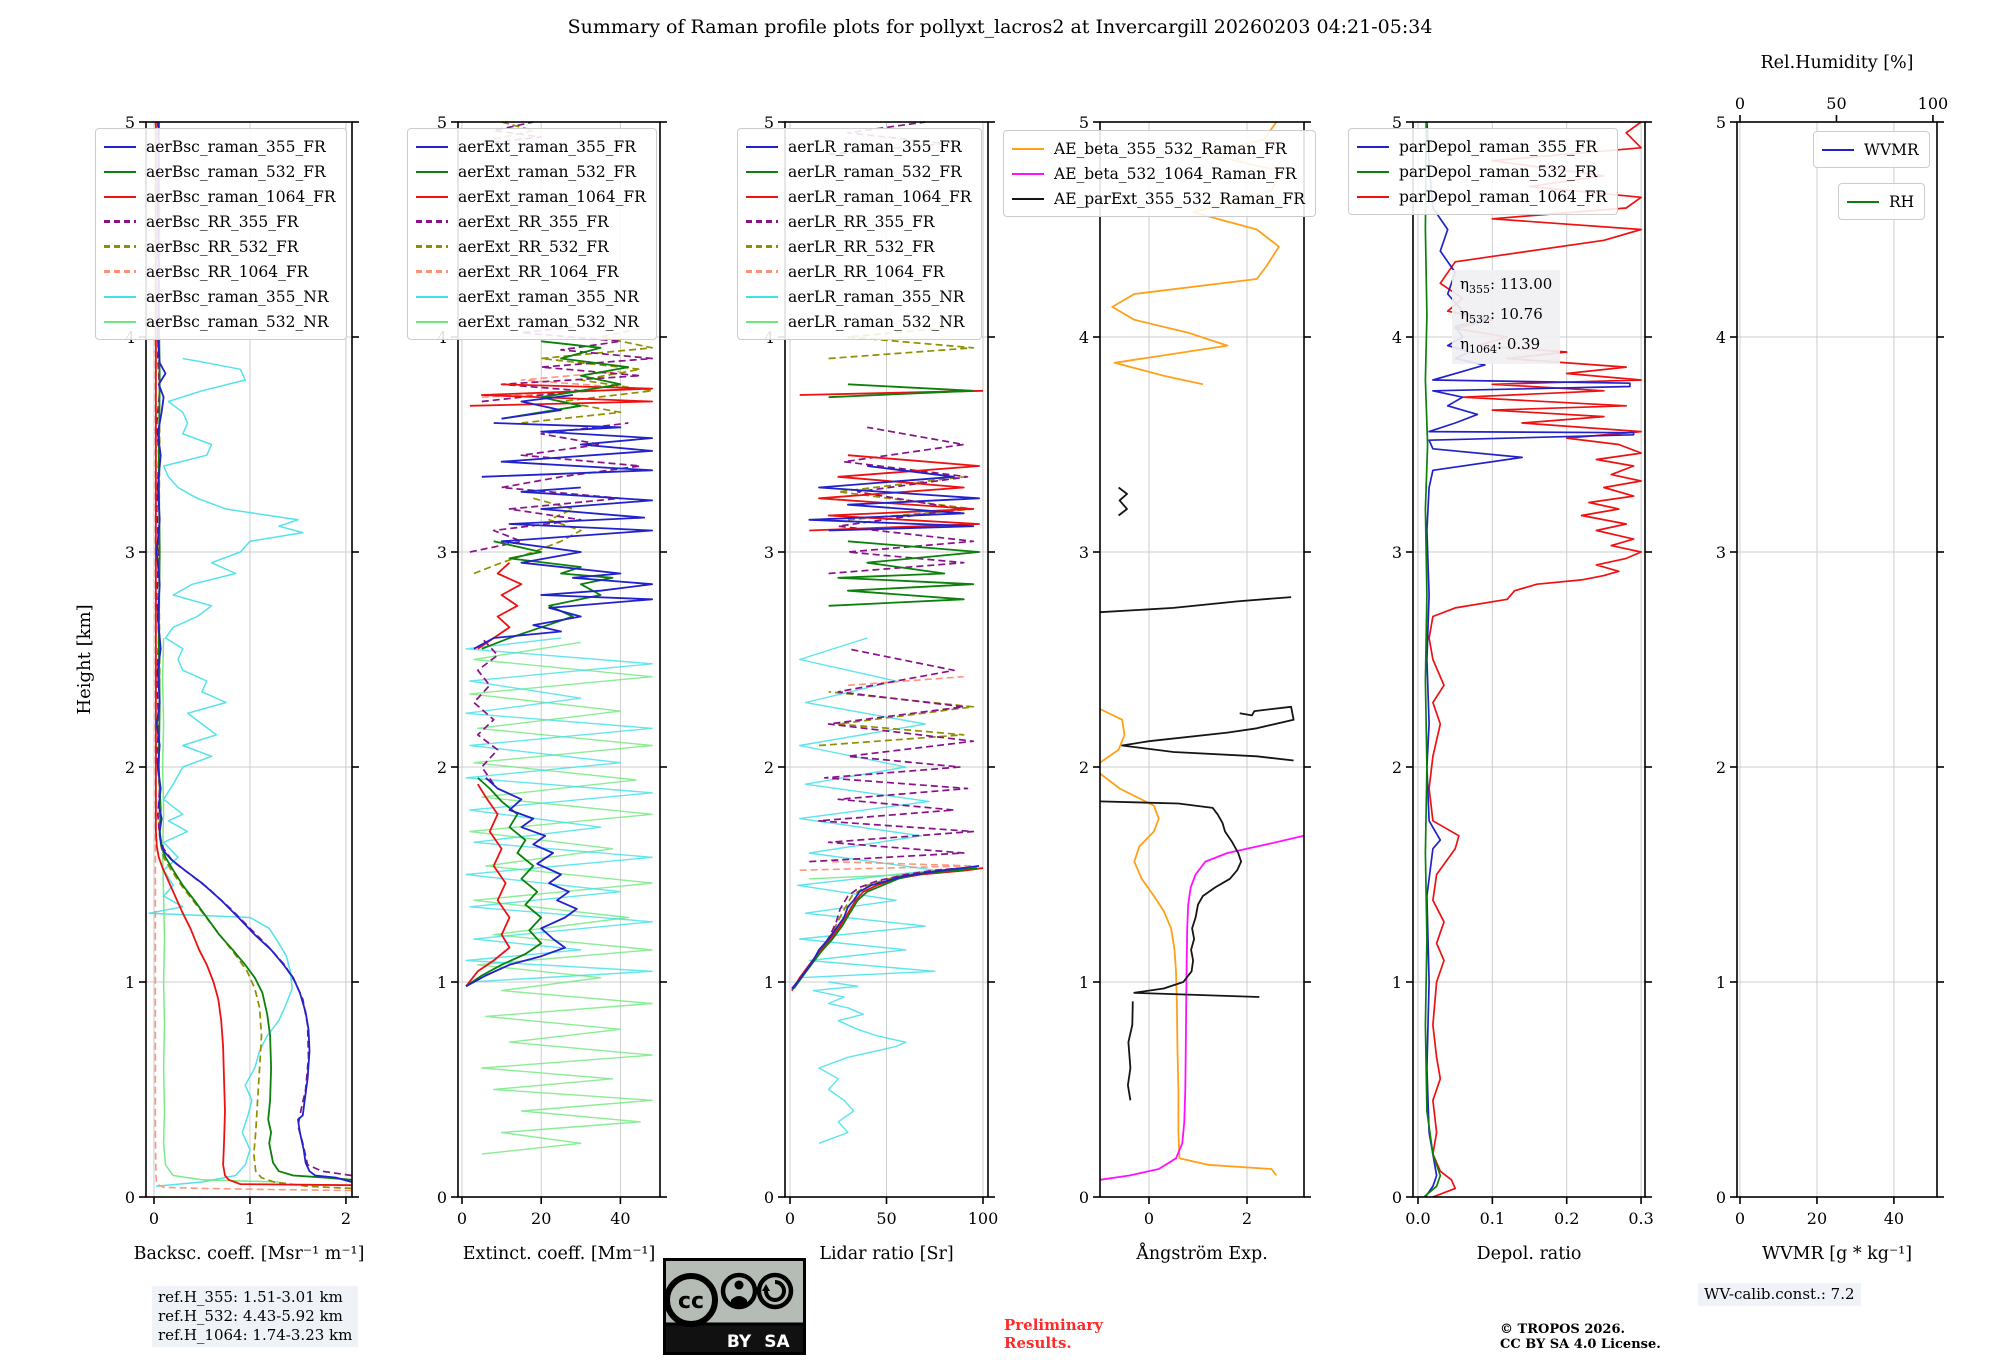 This screenshot has height=1360, width=2000. Describe the element at coordinates (561, 395) in the screenshot. I see `series-aerExt_raman_1064_FR` at that location.